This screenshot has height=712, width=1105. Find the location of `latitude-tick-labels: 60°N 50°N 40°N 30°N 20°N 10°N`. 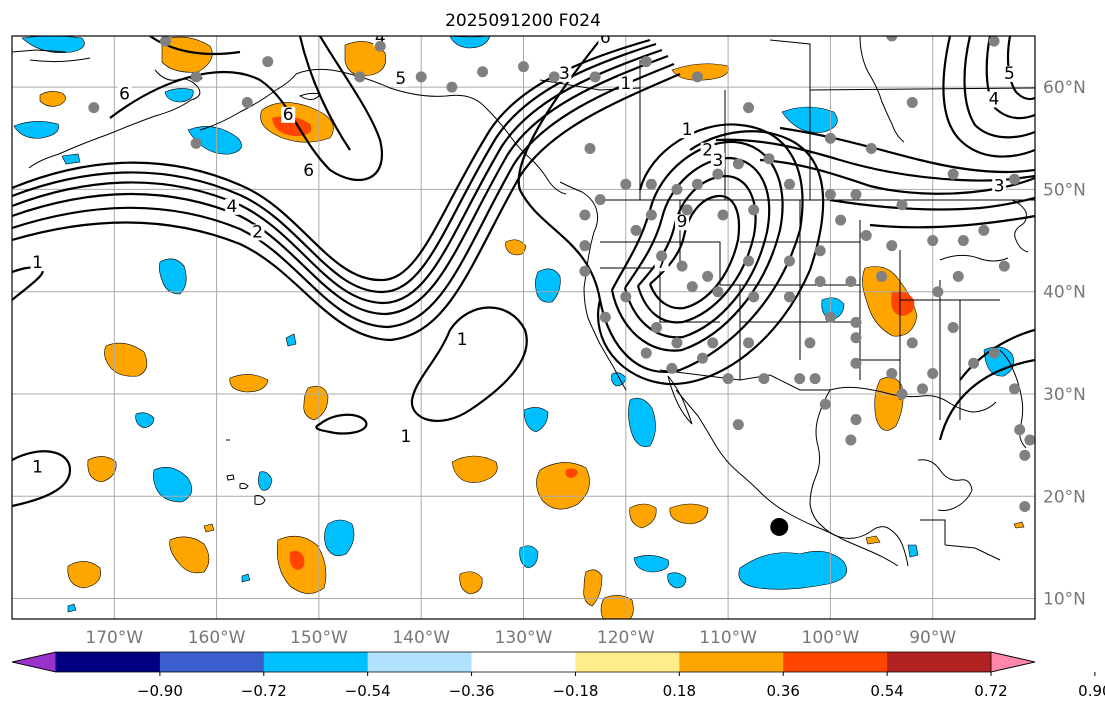

latitude-tick-labels: 60°N 50°N 40°N 30°N 20°N 10°N is located at coordinates (1064, 343).